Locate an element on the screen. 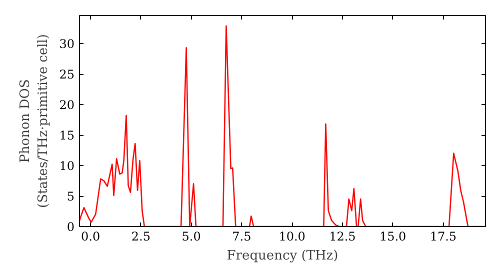 The image size is (500, 280). x-tick-label: 0.0 is located at coordinates (90, 237).